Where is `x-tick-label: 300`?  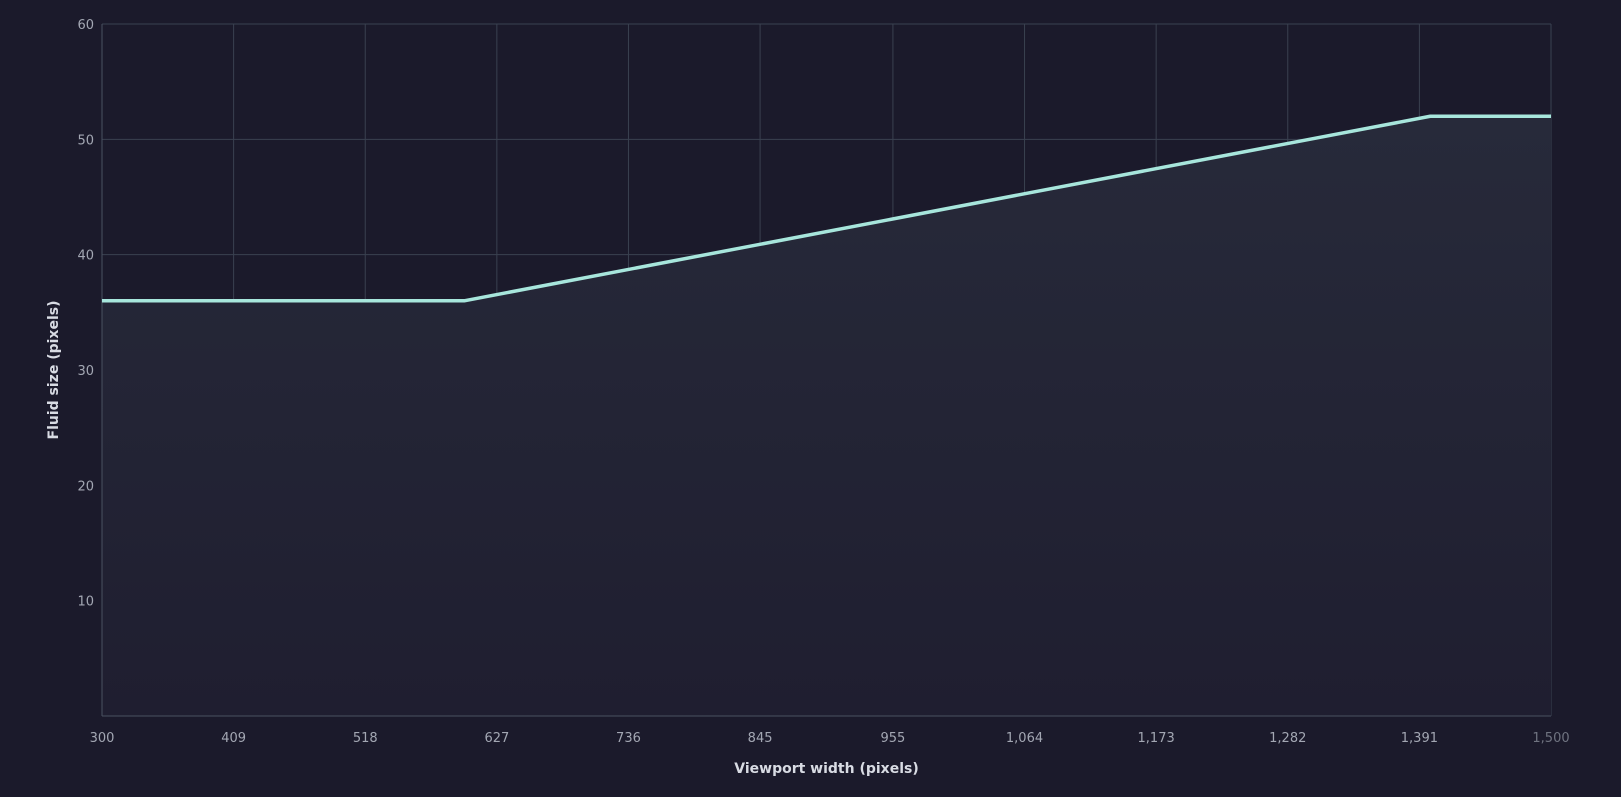
x-tick-label: 300 is located at coordinates (102, 738).